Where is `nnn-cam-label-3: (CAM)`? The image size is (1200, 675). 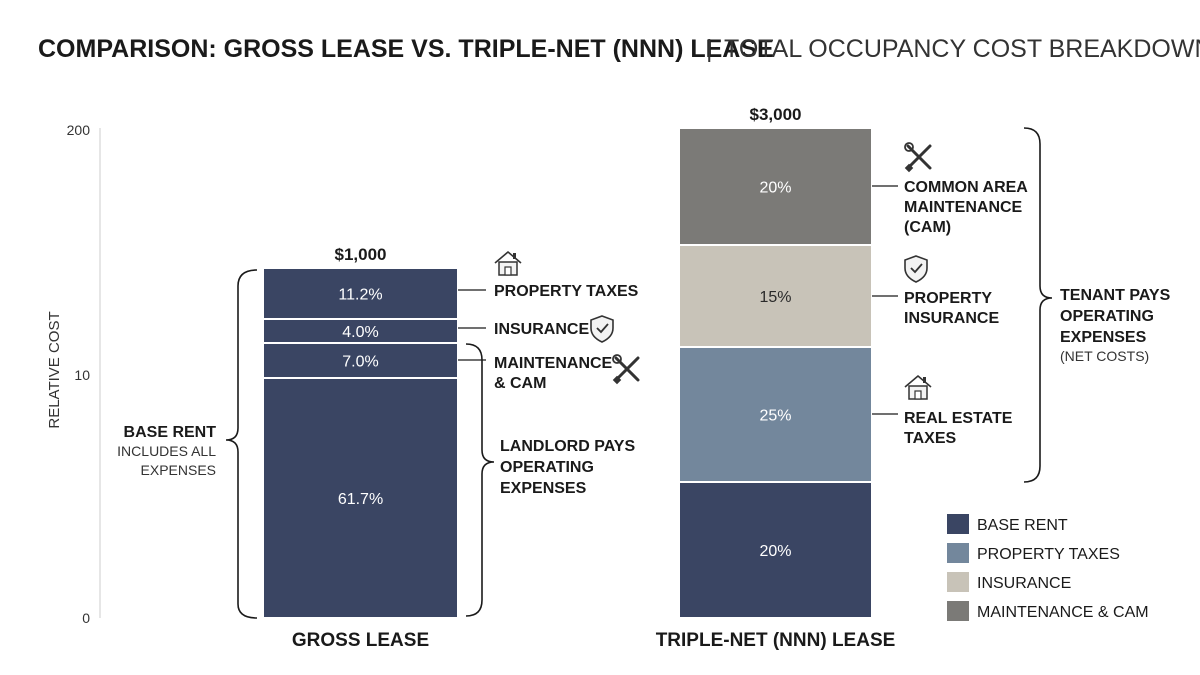 nnn-cam-label-3: (CAM) is located at coordinates (927, 227).